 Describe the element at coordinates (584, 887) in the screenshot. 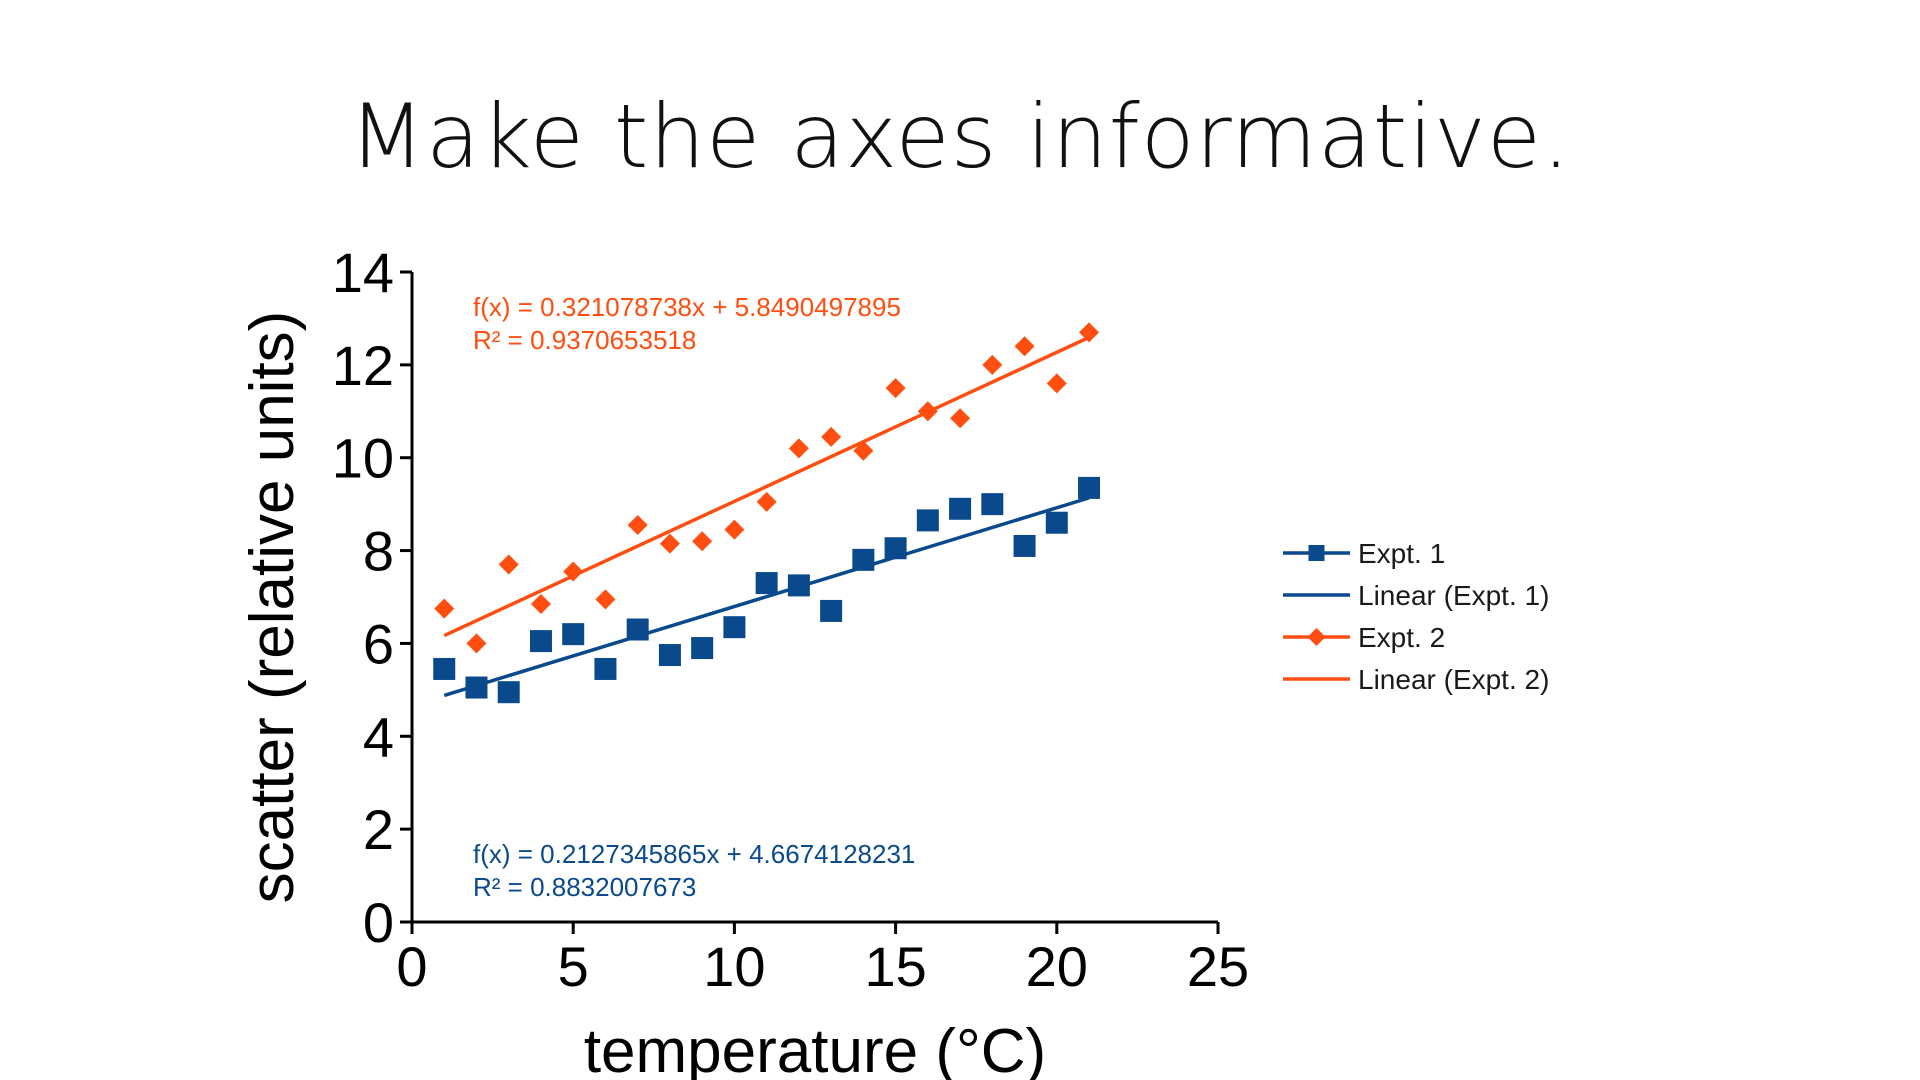

I see `trendline-r2-1: R² = 0.8832007673` at that location.